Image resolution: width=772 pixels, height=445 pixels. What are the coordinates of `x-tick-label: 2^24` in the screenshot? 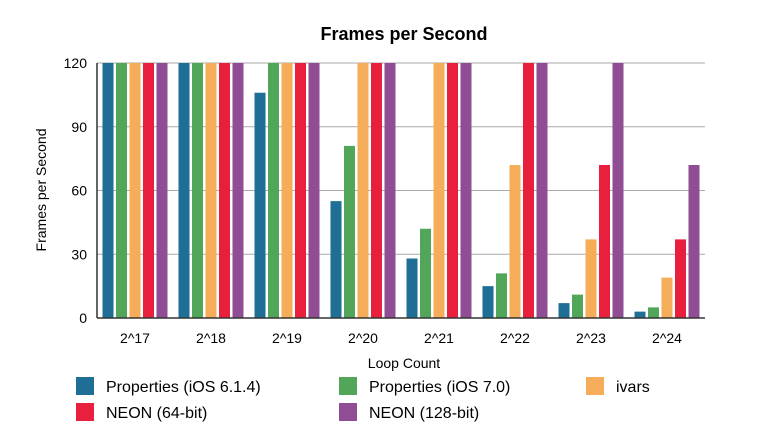 It's located at (667, 338).